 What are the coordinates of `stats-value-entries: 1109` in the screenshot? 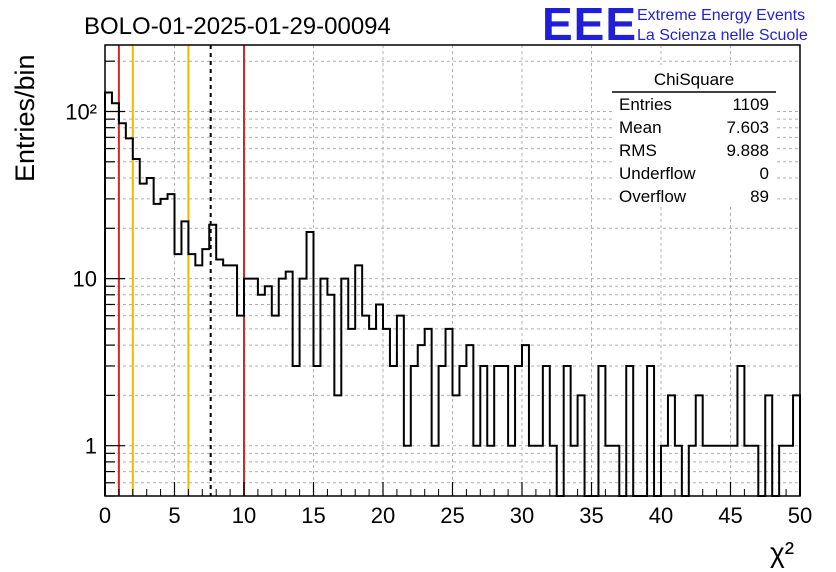 It's located at (750, 104).